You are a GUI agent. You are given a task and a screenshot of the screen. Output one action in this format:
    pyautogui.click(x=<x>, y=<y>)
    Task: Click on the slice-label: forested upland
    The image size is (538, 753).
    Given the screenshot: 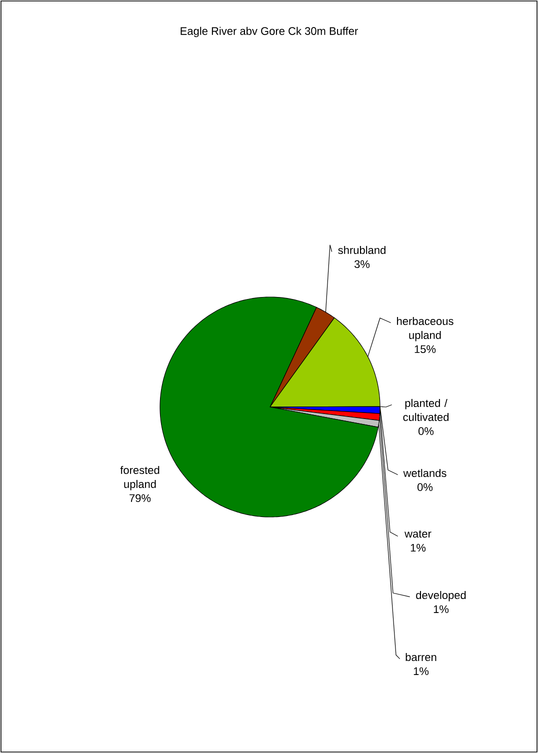 What is the action you would take?
    pyautogui.click(x=140, y=478)
    